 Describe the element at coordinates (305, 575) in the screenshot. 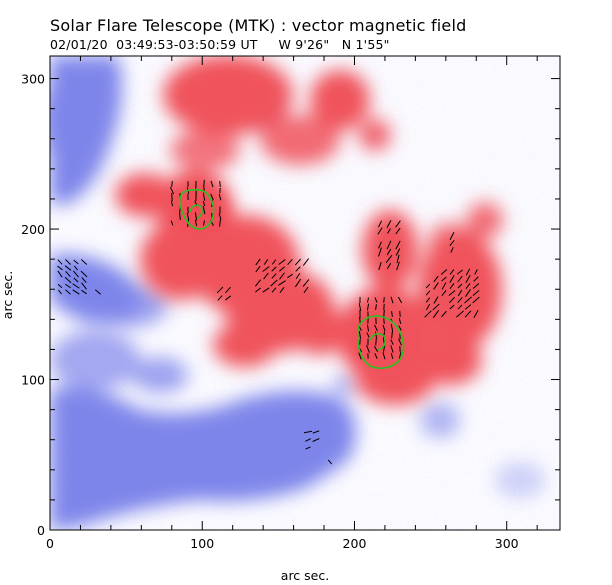

I see `x-axis-title: arc sec.` at that location.